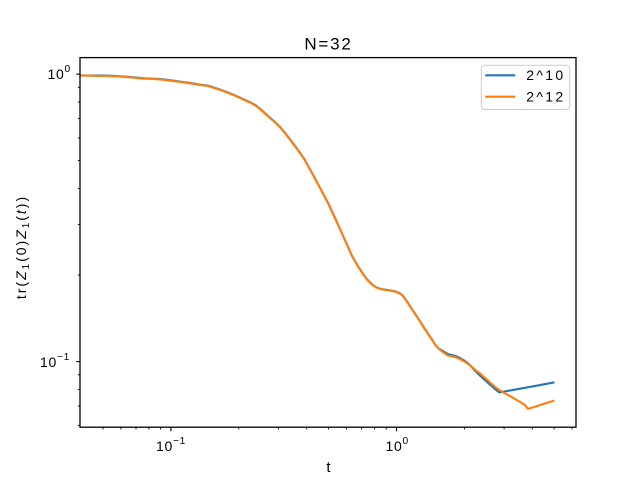 The image size is (640, 480). What do you see at coordinates (22, 247) in the screenshot?
I see `svg-text: tr(Z1(0)Z1(t))` at bounding box center [22, 247].